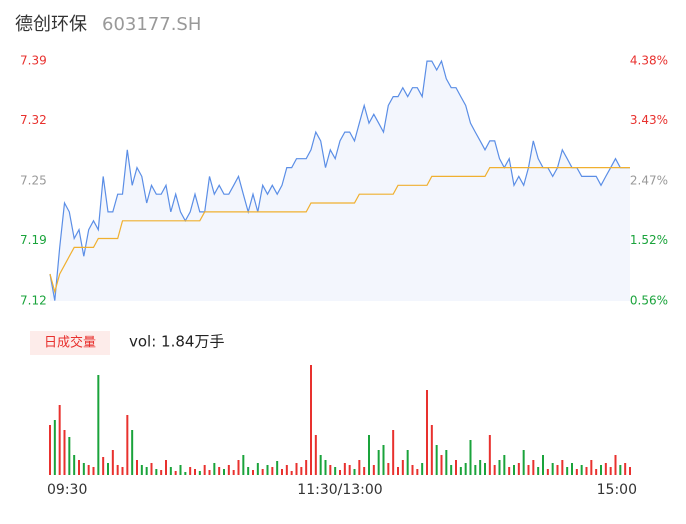  What do you see at coordinates (649, 120) in the screenshot?
I see `y2-tick-label: 3.43%` at bounding box center [649, 120].